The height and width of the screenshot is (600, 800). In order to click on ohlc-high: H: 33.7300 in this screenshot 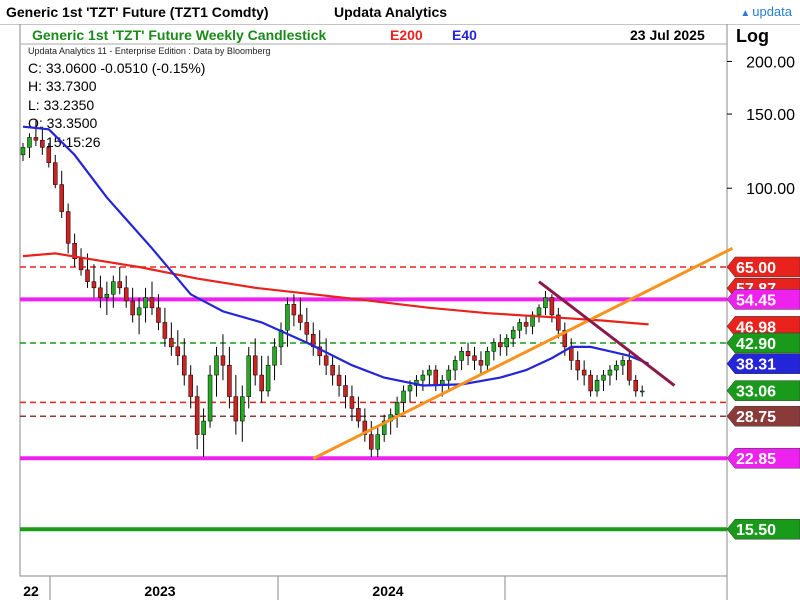, I will do `click(62, 86)`.